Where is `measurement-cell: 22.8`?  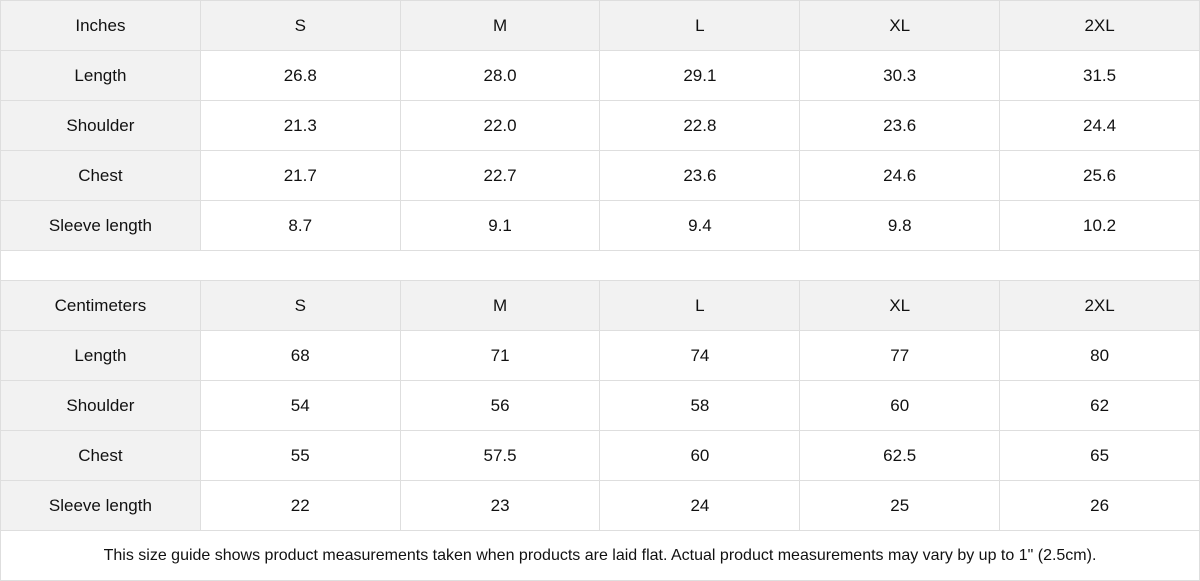 measurement-cell: 22.8 is located at coordinates (700, 125).